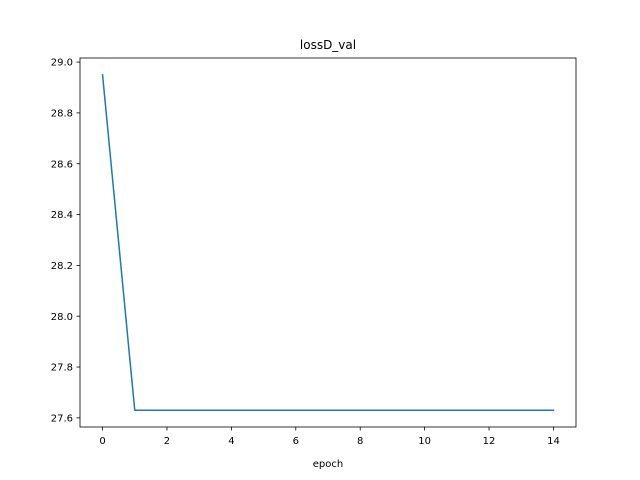  What do you see at coordinates (360, 441) in the screenshot?
I see `x-tick-label: 8` at bounding box center [360, 441].